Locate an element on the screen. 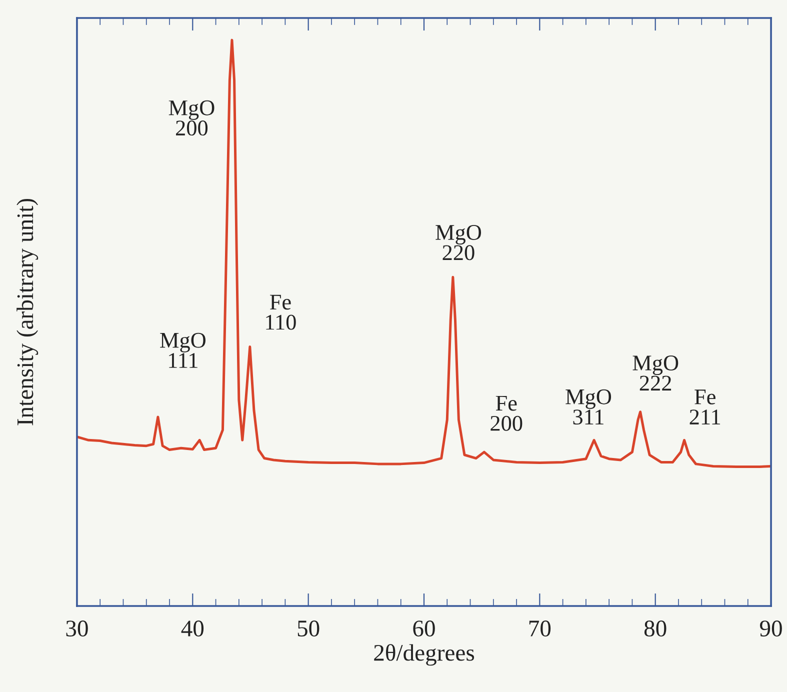  x-tick-label: 50 is located at coordinates (309, 628).